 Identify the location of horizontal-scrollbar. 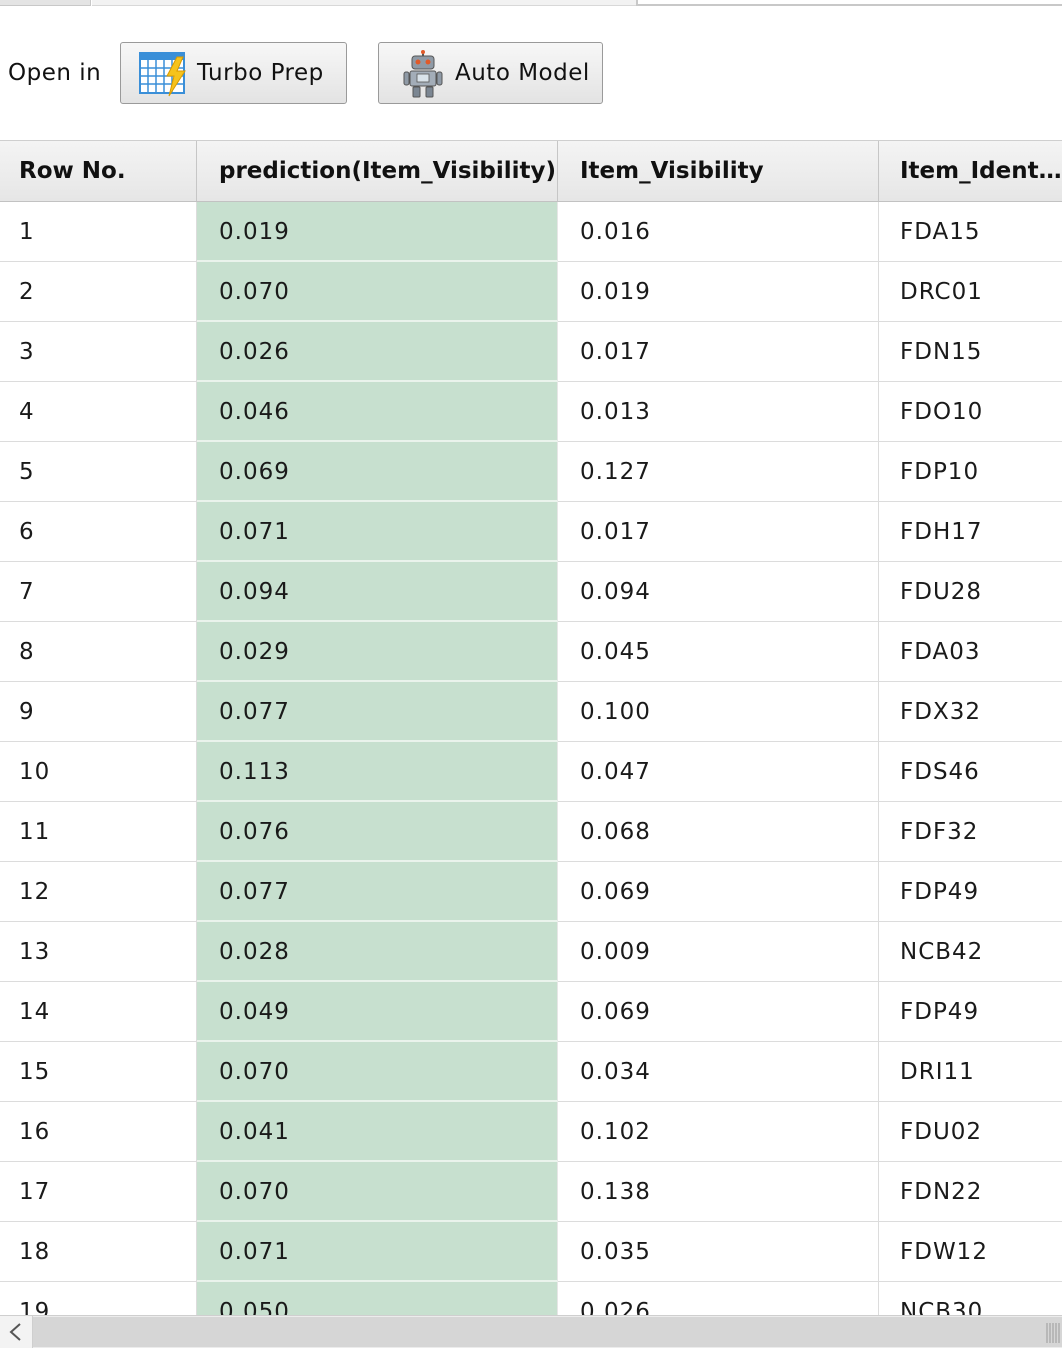
(531, 1331).